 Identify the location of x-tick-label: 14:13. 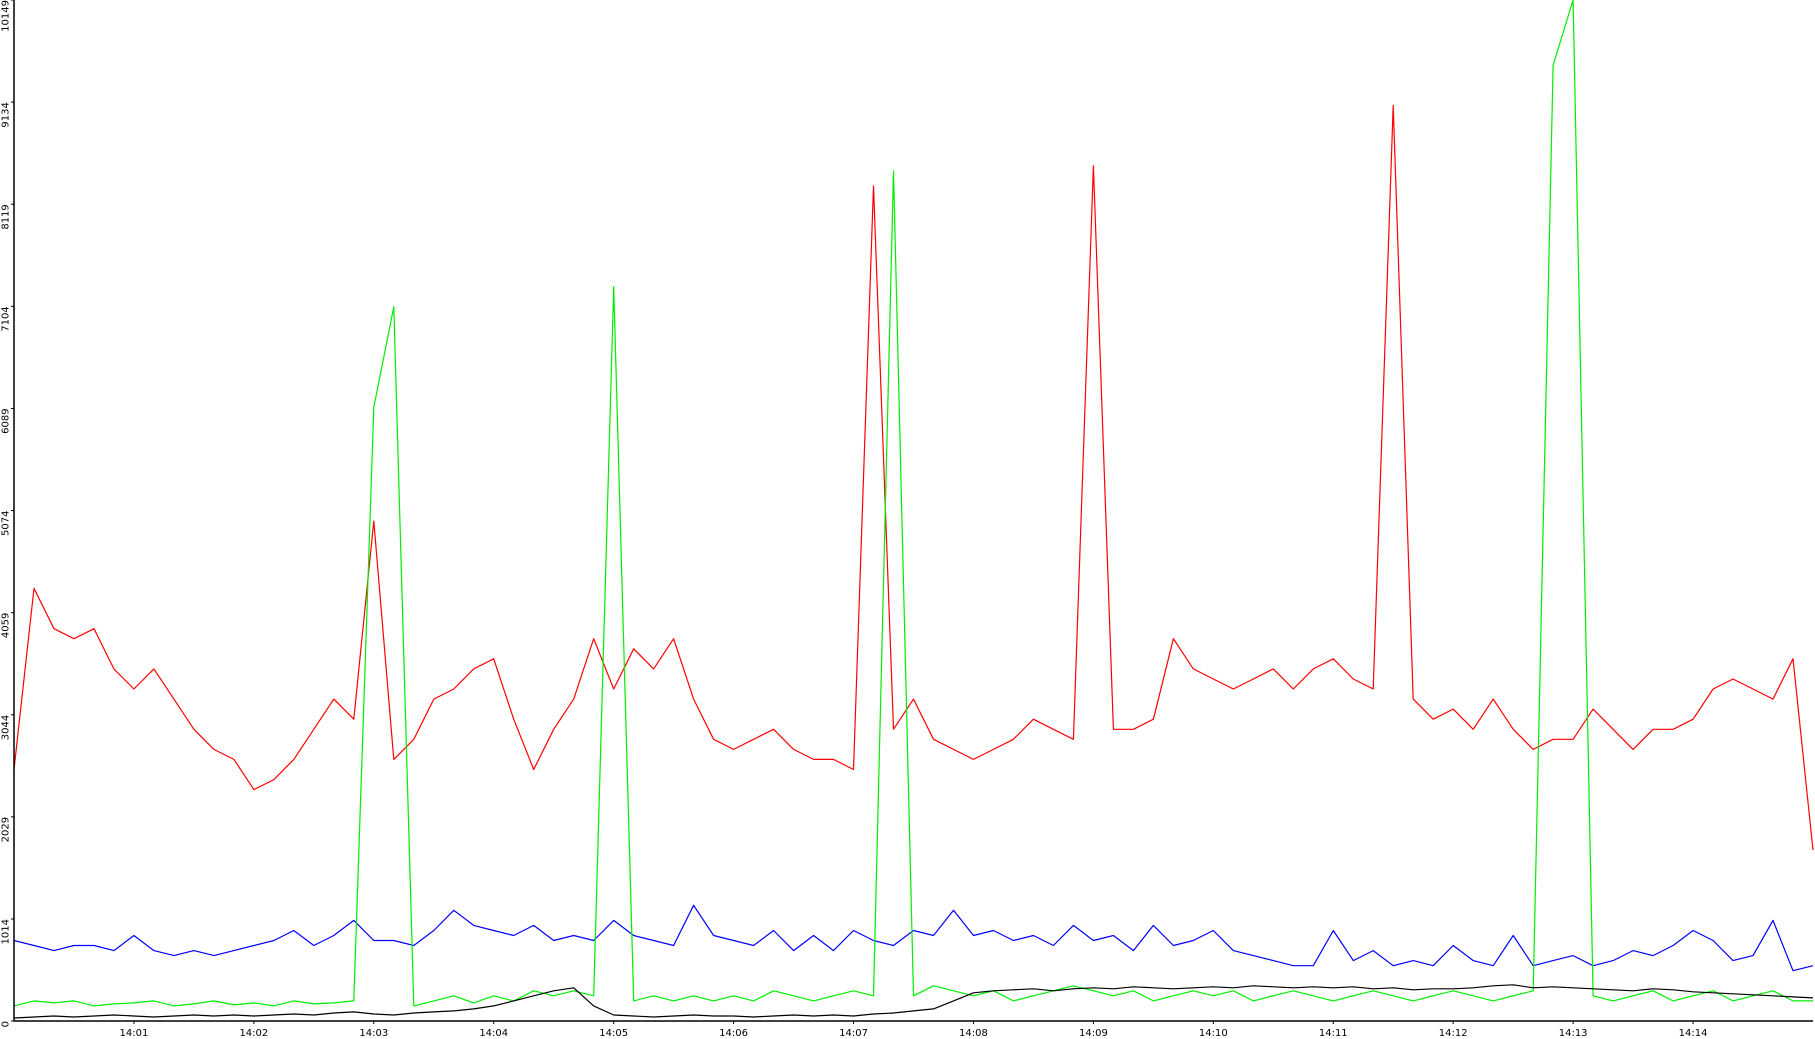
(1573, 1033).